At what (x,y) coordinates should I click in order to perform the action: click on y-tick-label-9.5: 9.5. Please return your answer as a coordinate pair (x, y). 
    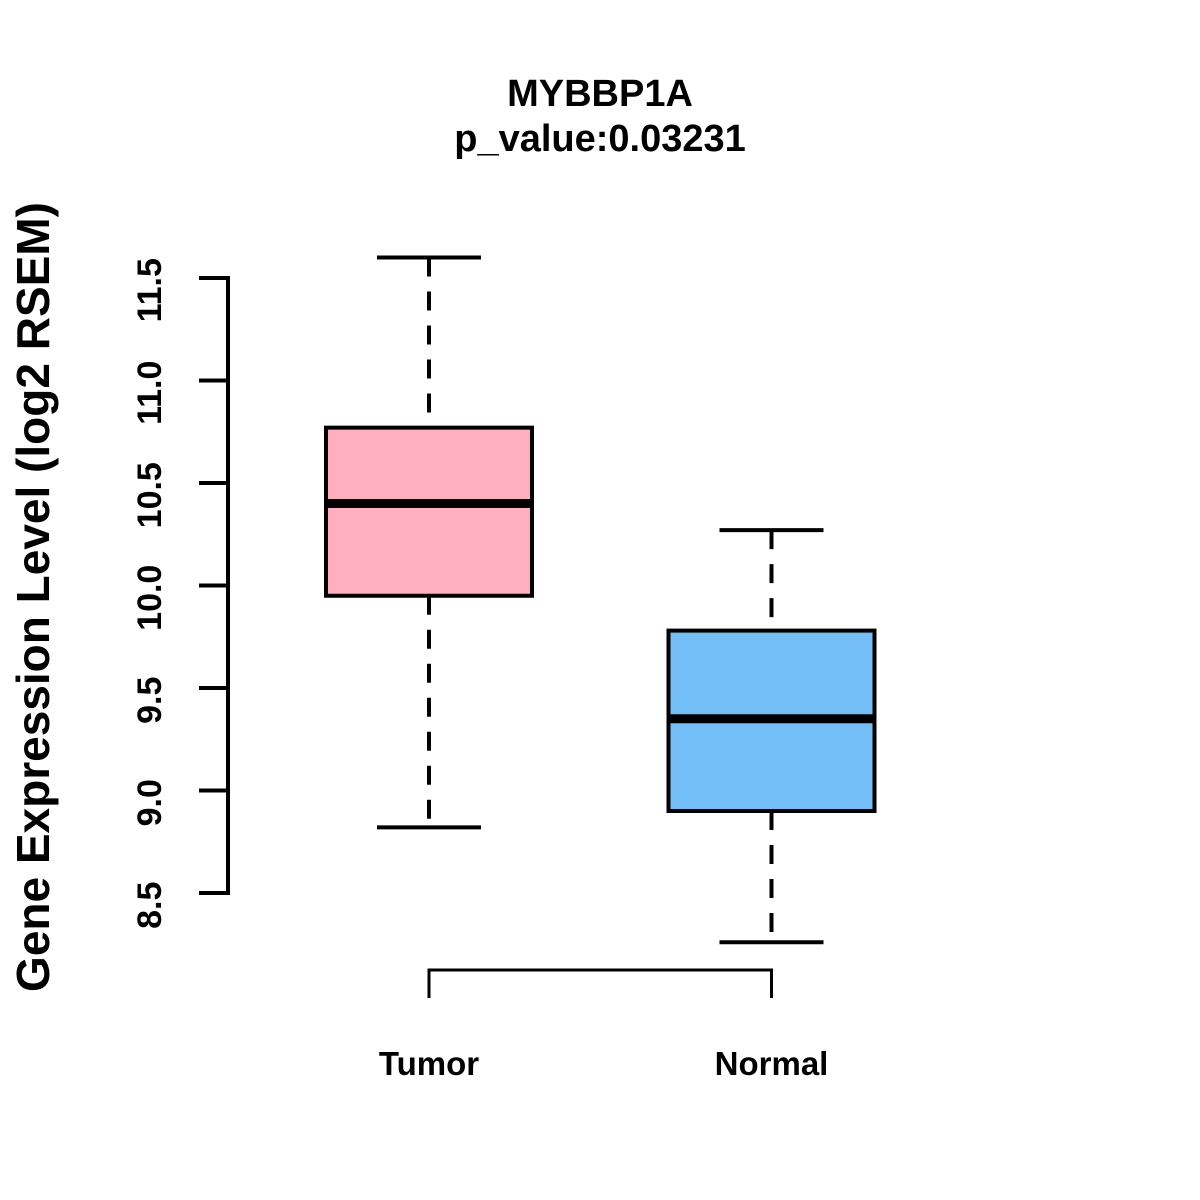
    Looking at the image, I should click on (150, 700).